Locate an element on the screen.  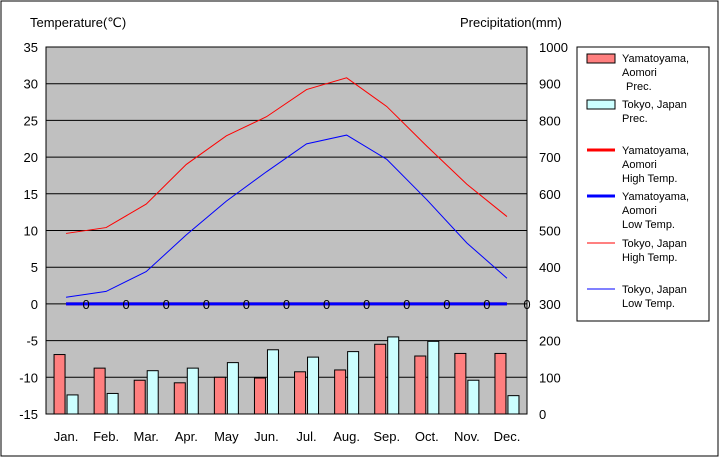
y-tick-left: 0 is located at coordinates (34, 304).